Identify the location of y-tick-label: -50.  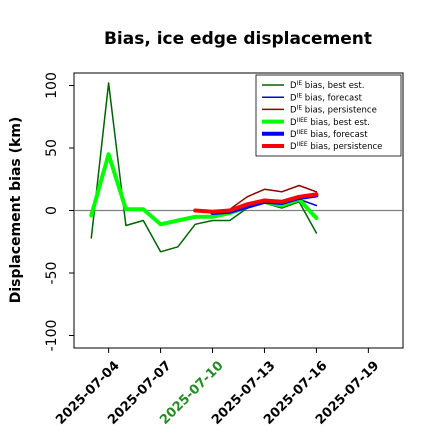
(52, 273).